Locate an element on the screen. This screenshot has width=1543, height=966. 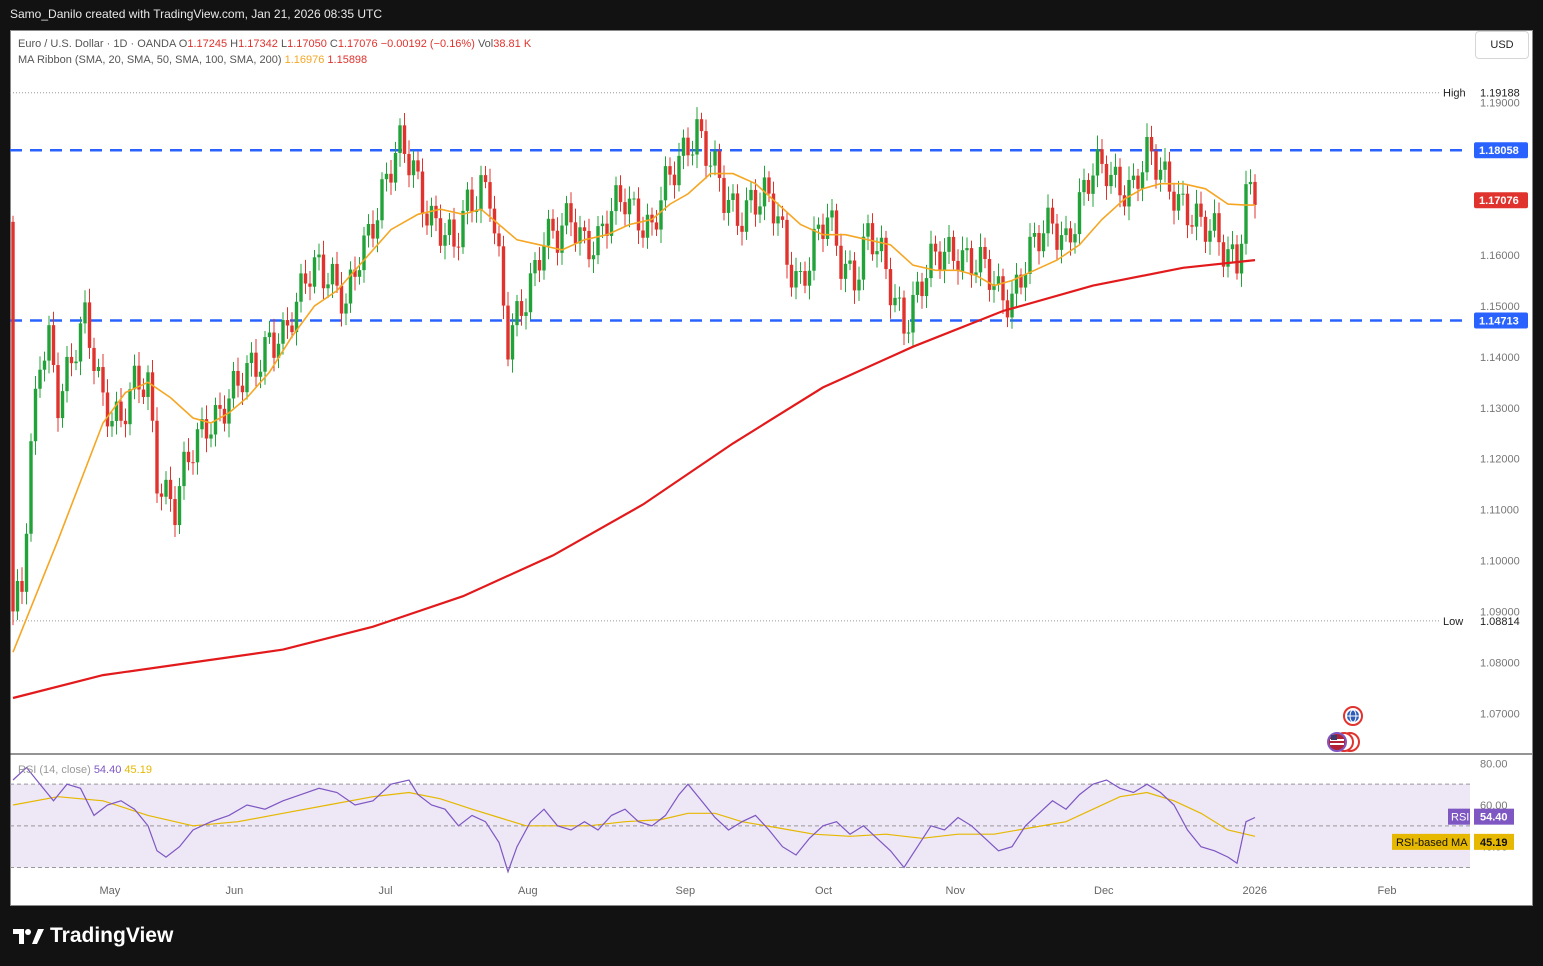
rsi-tag-box is located at coordinates (1459, 816).